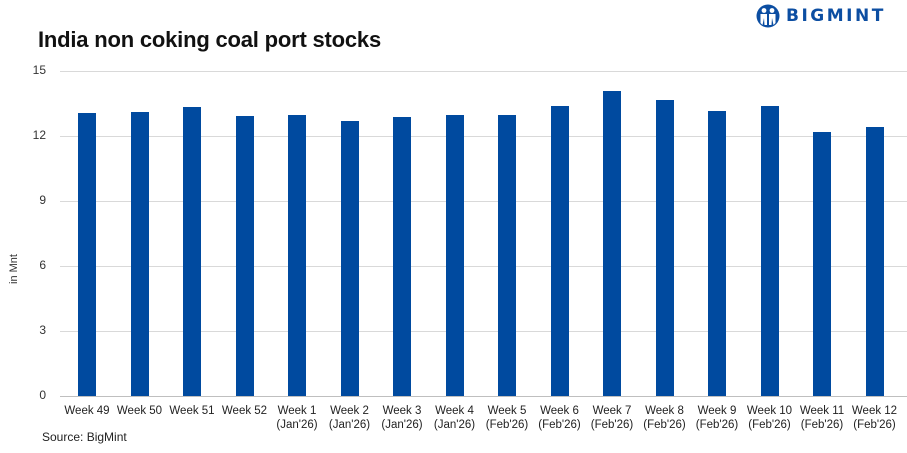 This screenshot has width=907, height=453. I want to click on source-note: Source: BigMint, so click(84, 437).